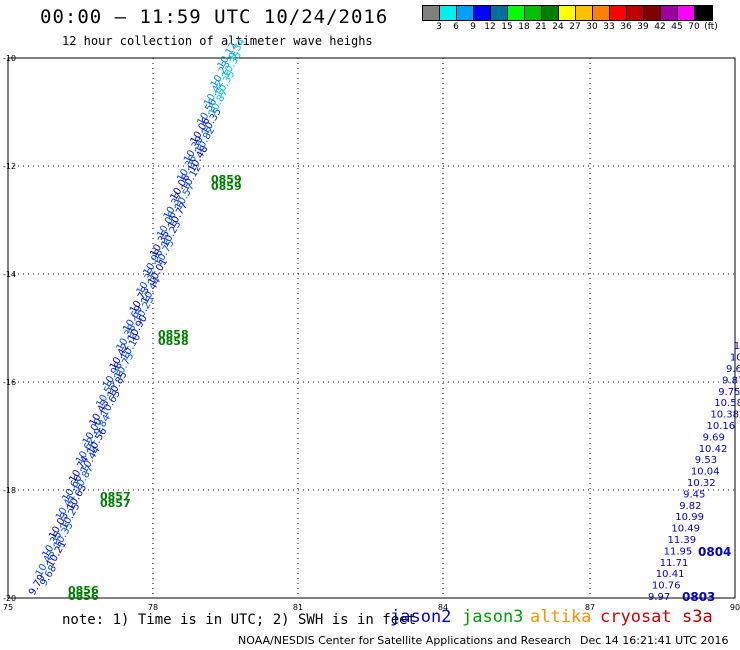 The image size is (740, 650). What do you see at coordinates (609, 27) in the screenshot?
I see `colorbar-label: 33` at bounding box center [609, 27].